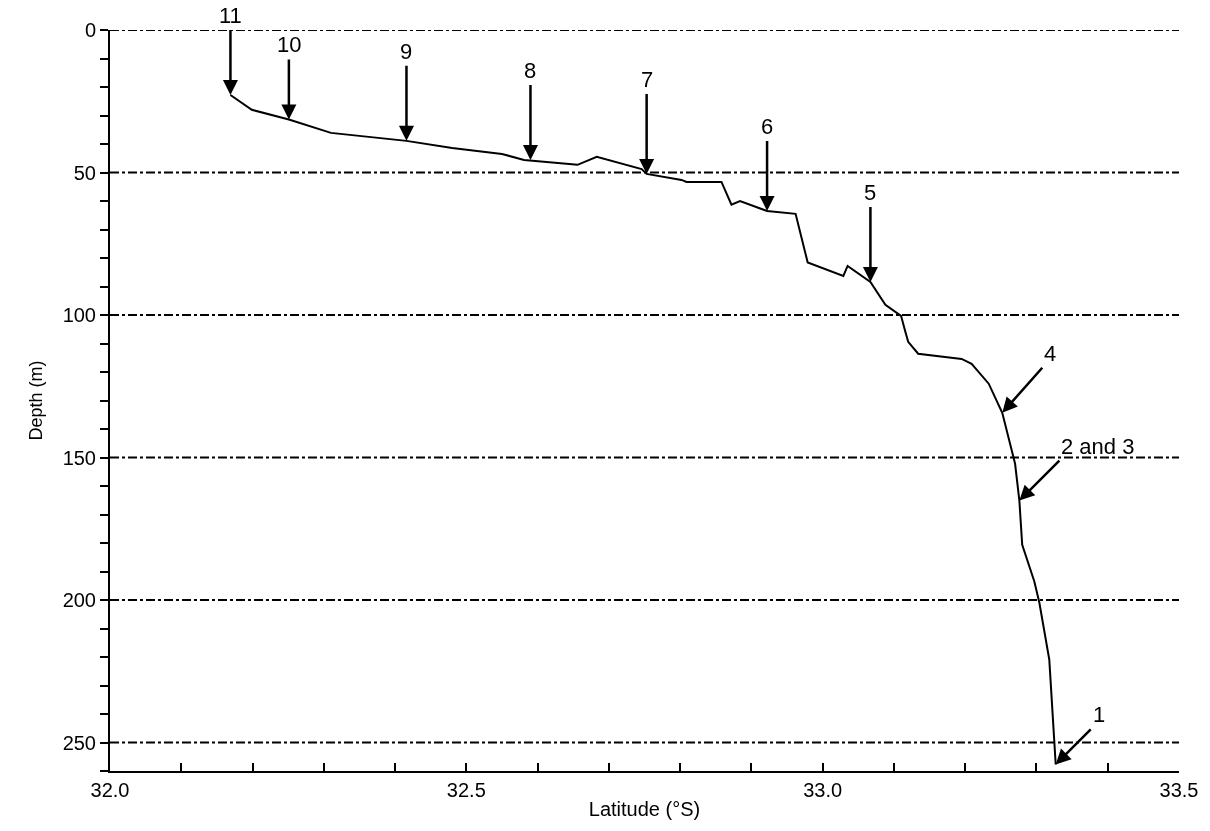  Describe the element at coordinates (406, 51) in the screenshot. I see `annotation: 9` at that location.